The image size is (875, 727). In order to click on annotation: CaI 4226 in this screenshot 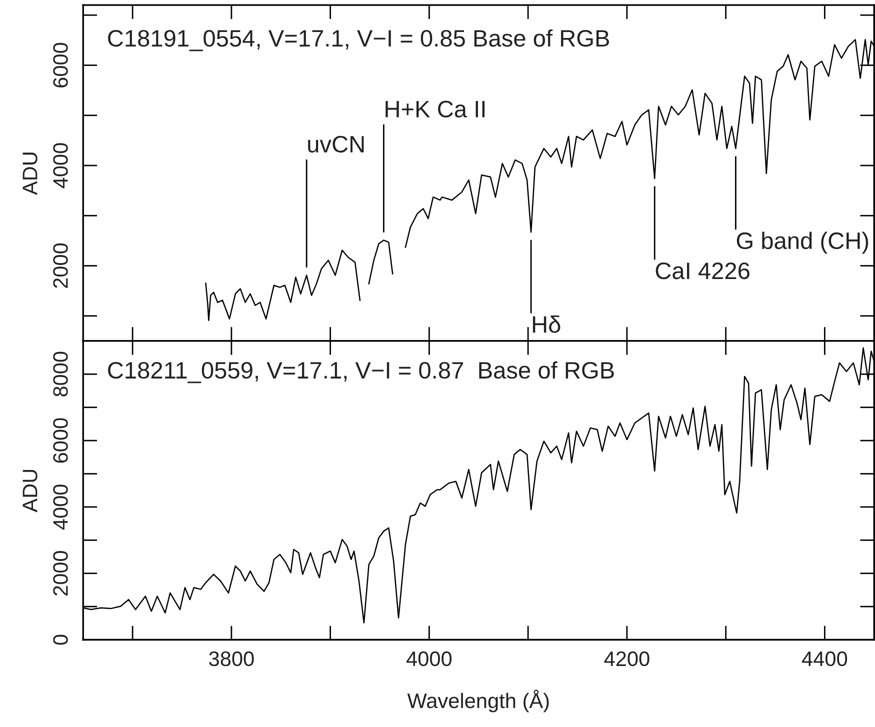, I will do `click(703, 271)`.